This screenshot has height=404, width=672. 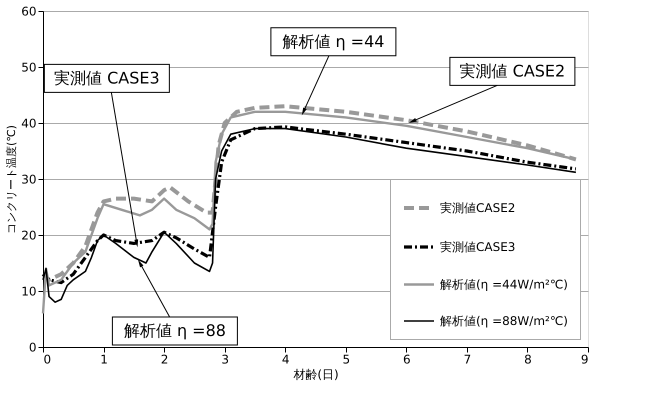 I want to click on x-tick-label: 0, so click(x=48, y=359).